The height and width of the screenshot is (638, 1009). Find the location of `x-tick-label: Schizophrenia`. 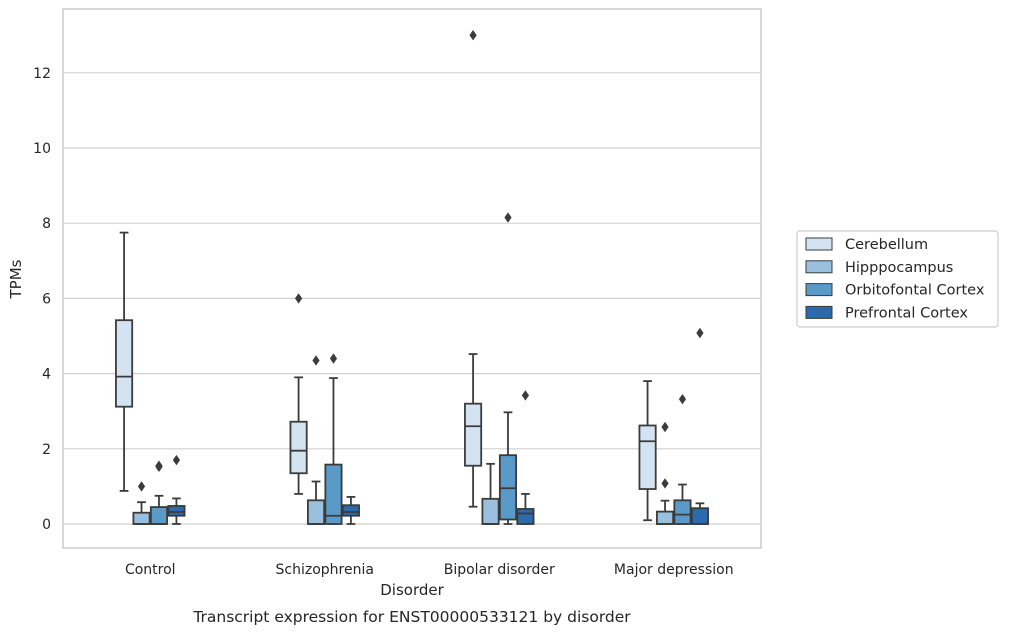

x-tick-label: Schizophrenia is located at coordinates (325, 570).